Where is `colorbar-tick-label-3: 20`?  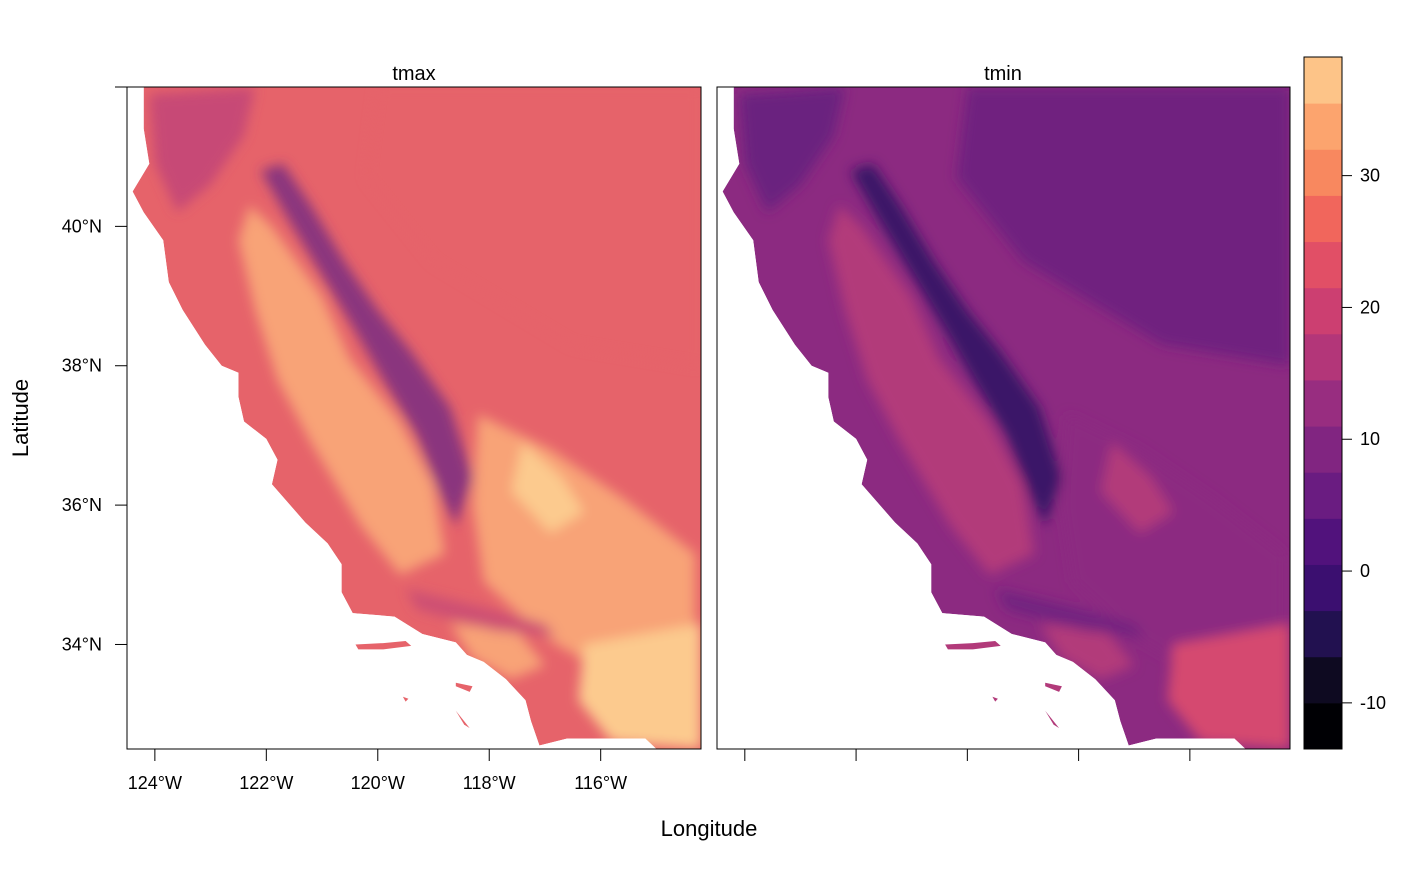
colorbar-tick-label-3: 20 is located at coordinates (1370, 307).